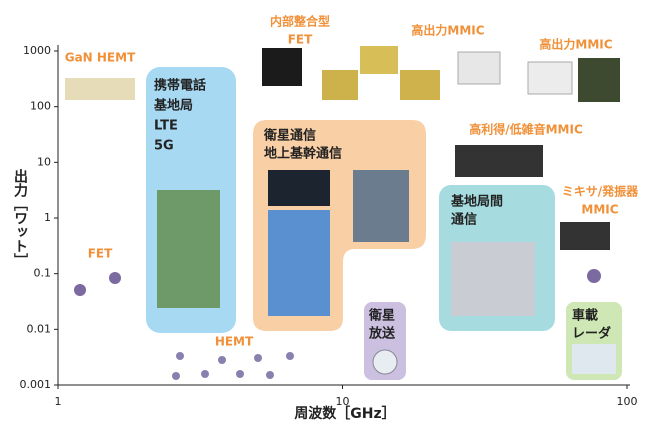 Image resolution: width=669 pixels, height=428 pixels. I want to click on chip-group, so click(233, 366).